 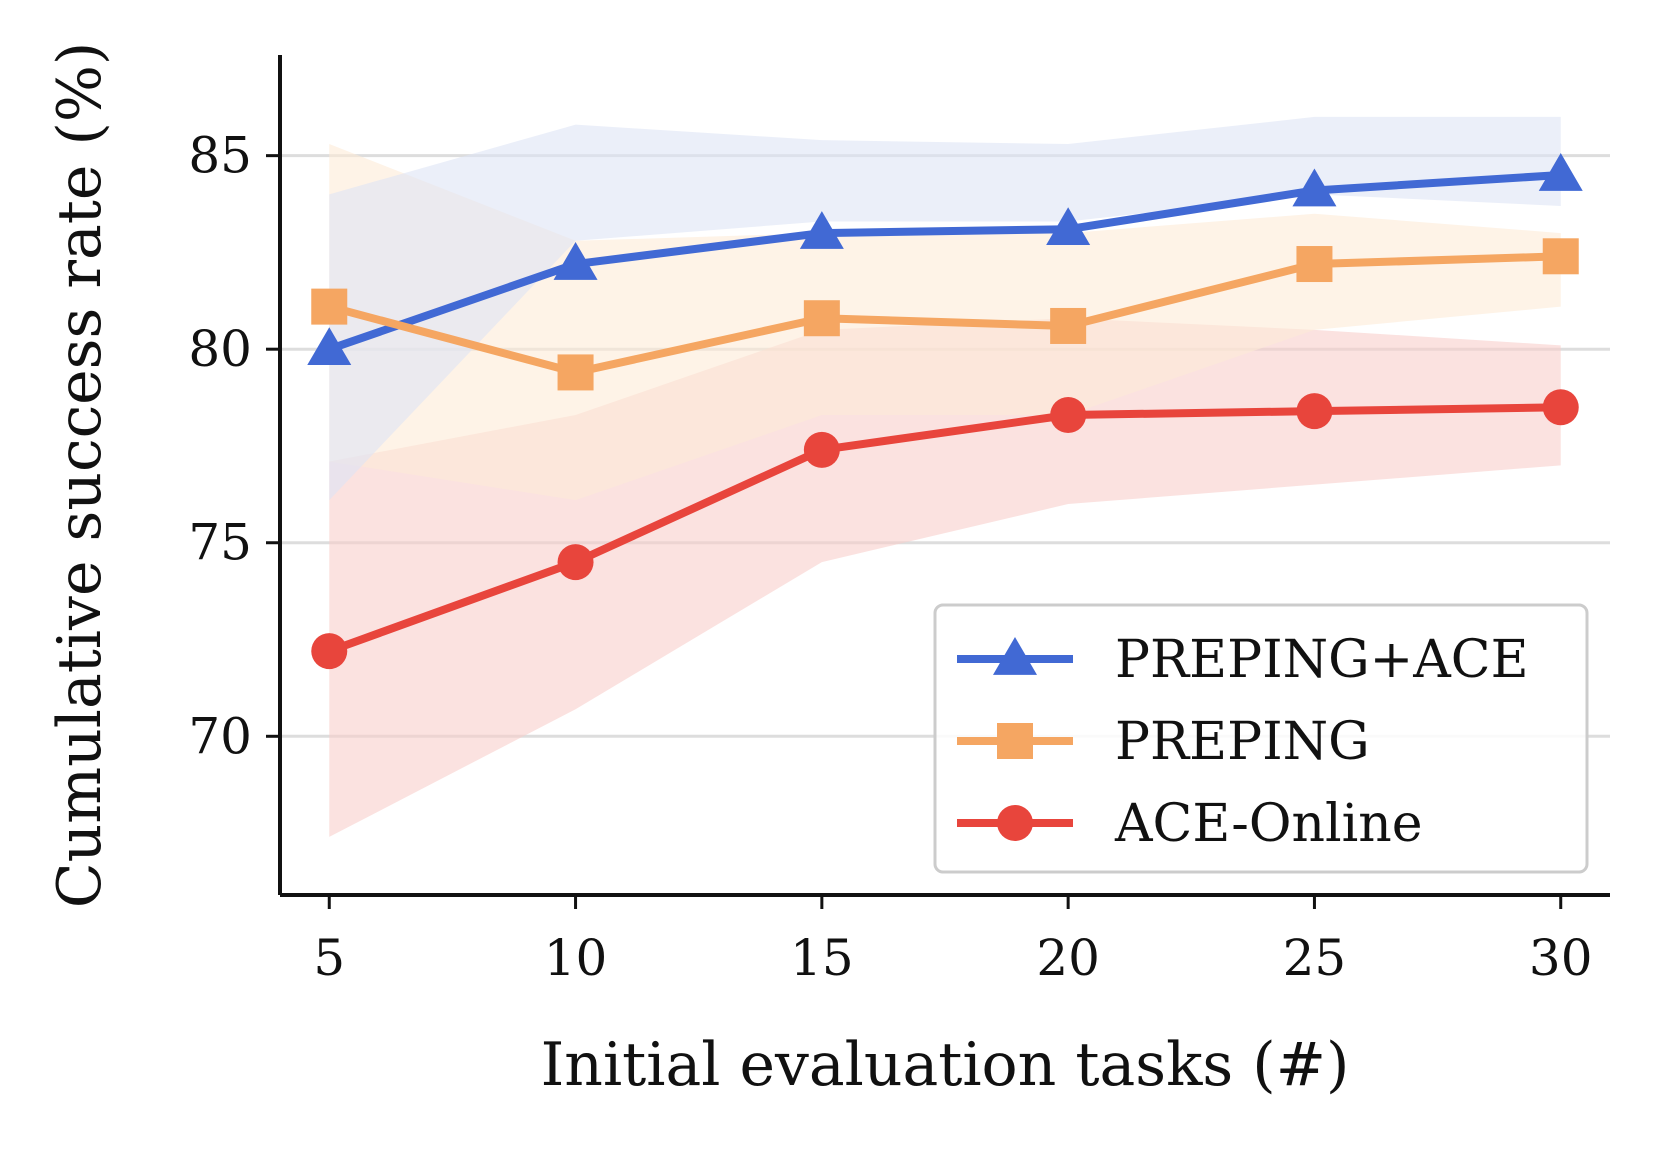 I want to click on legend: PREPING+ACE PREPING ACE-Online, so click(x=1261, y=738).